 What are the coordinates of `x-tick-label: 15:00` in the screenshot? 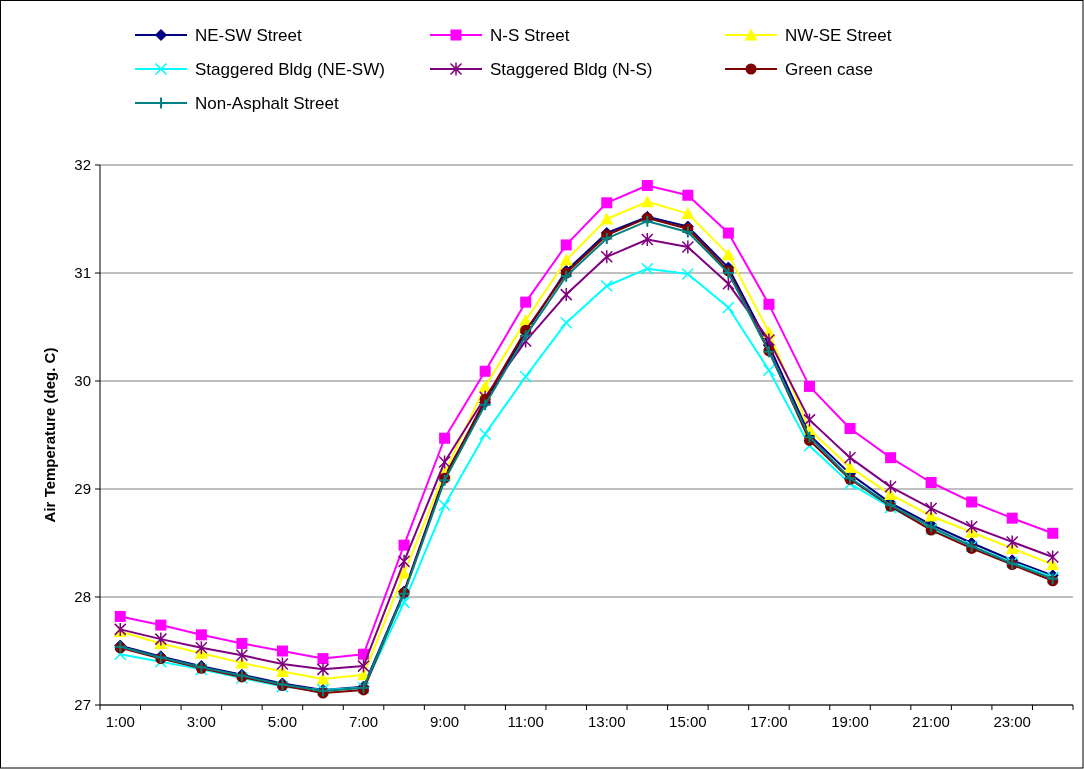 It's located at (688, 721).